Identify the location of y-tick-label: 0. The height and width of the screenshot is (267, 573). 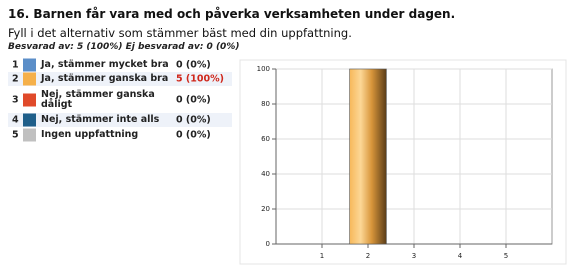
(268, 244).